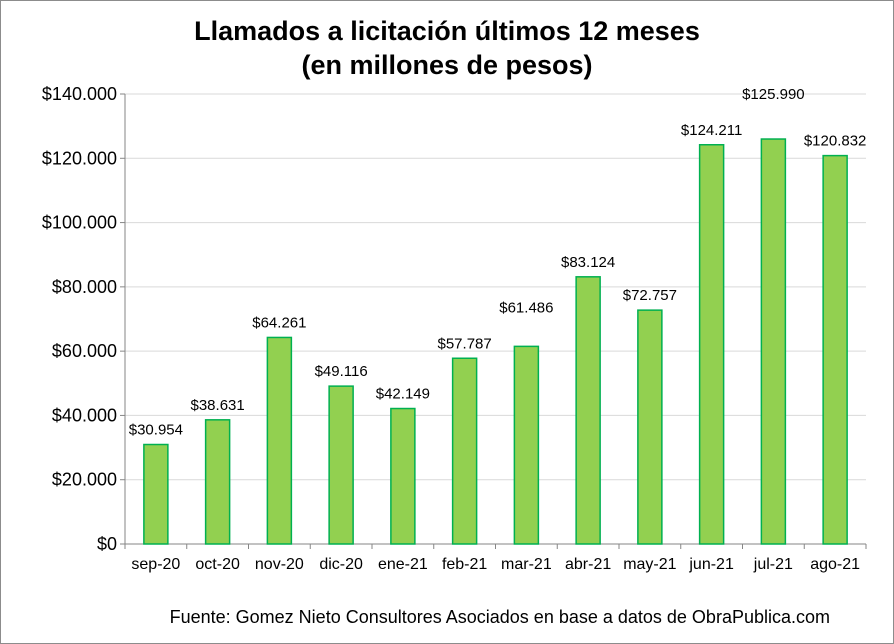  I want to click on y-tick-label: $80.000, so click(84, 287).